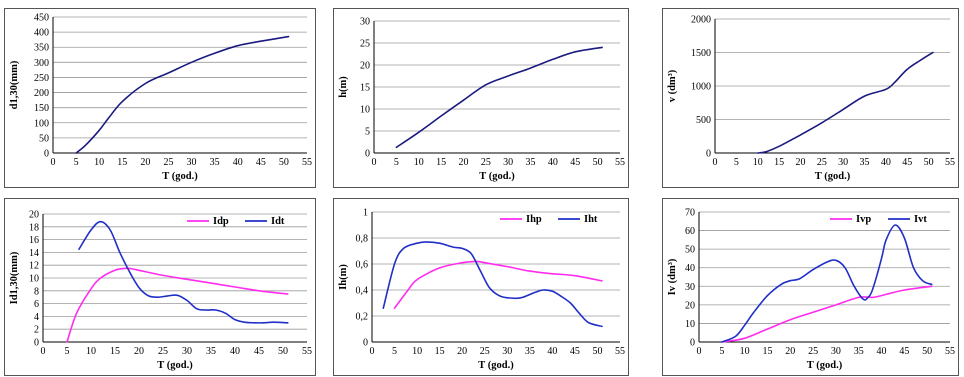 The width and height of the screenshot is (964, 377). What do you see at coordinates (372, 351) in the screenshot?
I see `chart5-x-tick-label: 0` at bounding box center [372, 351].